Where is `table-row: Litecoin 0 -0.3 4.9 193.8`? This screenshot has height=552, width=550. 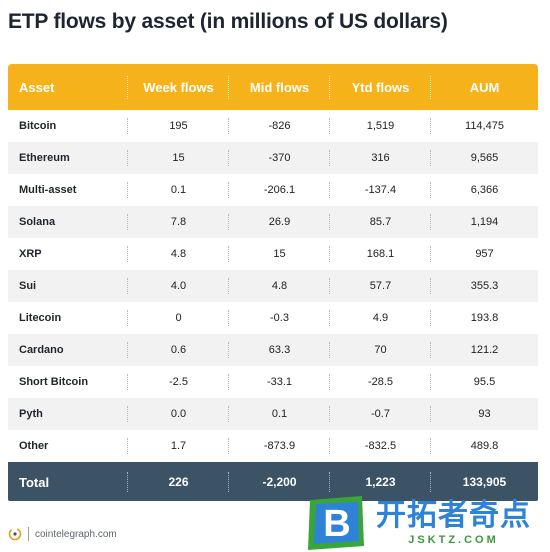 table-row: Litecoin 0 -0.3 4.9 193.8 is located at coordinates (273, 318).